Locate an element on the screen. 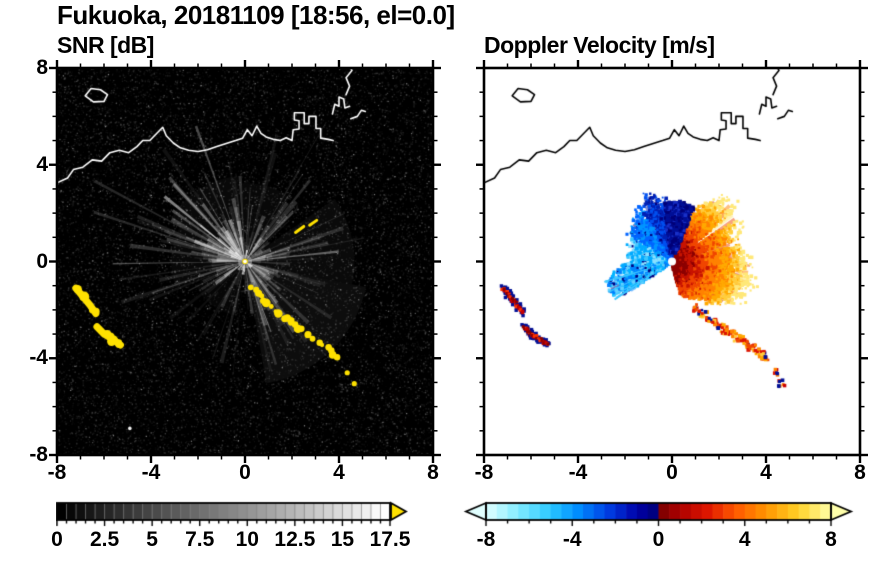 This screenshot has height=570, width=870. y-tick-label--4: -4 is located at coordinates (38, 358).